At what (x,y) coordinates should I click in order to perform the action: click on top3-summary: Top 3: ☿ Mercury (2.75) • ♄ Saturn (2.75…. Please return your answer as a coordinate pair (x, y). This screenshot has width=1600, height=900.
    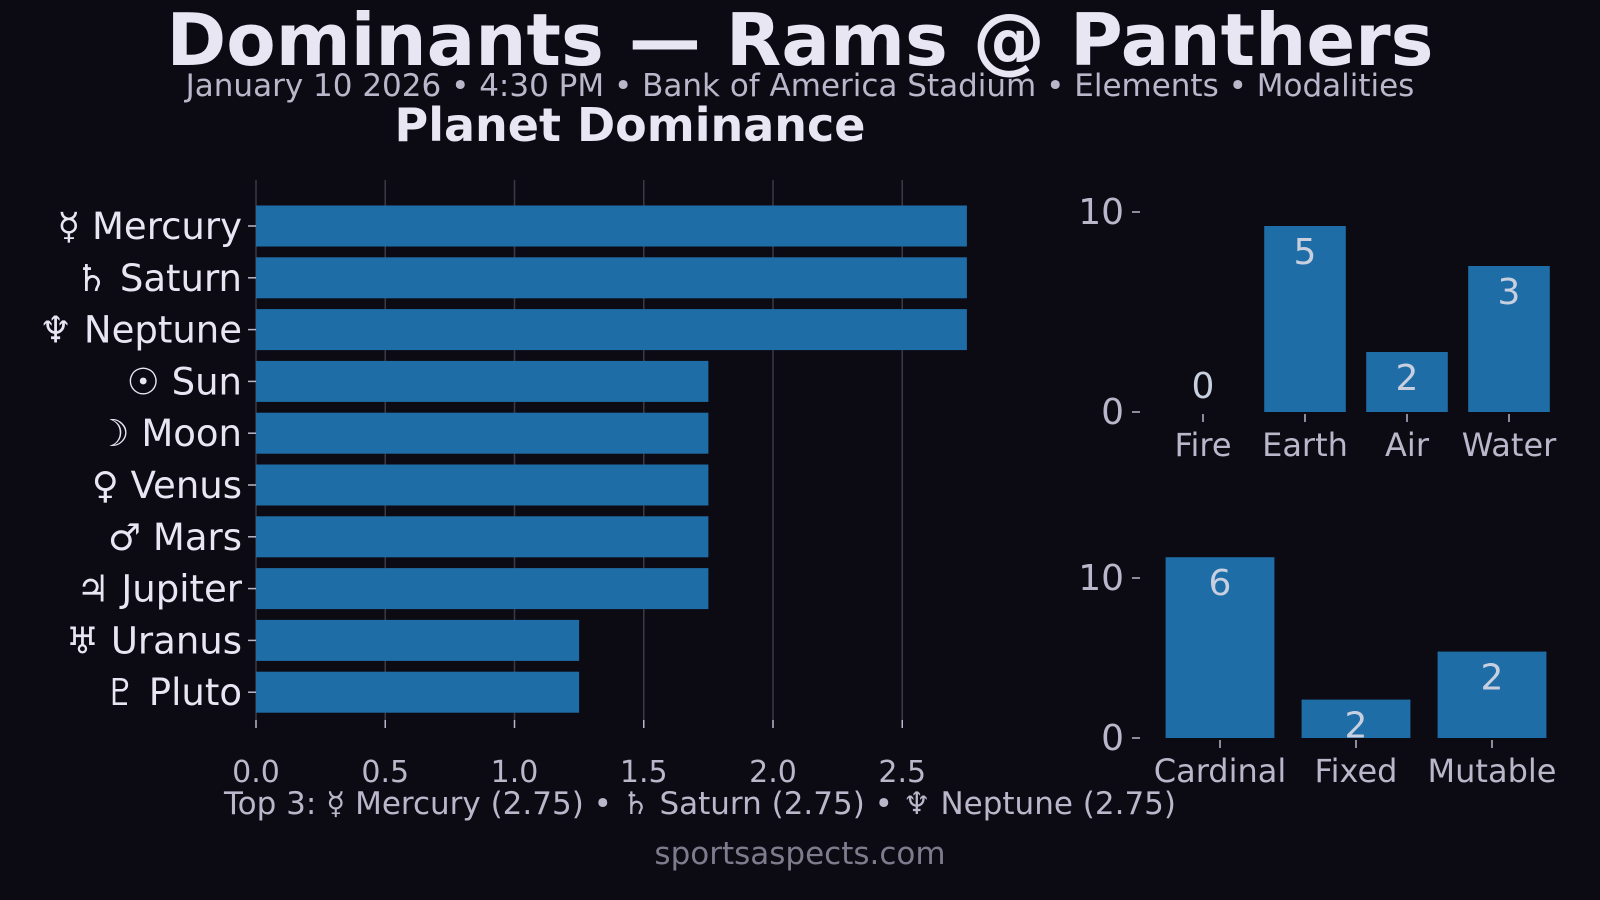
    Looking at the image, I should click on (700, 804).